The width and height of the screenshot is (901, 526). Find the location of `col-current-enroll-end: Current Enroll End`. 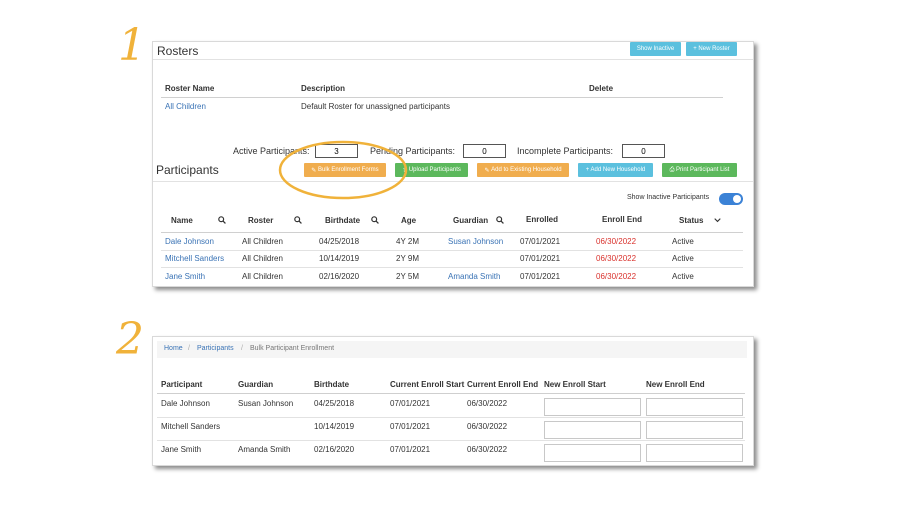

col-current-enroll-end: Current Enroll End is located at coordinates (503, 384).